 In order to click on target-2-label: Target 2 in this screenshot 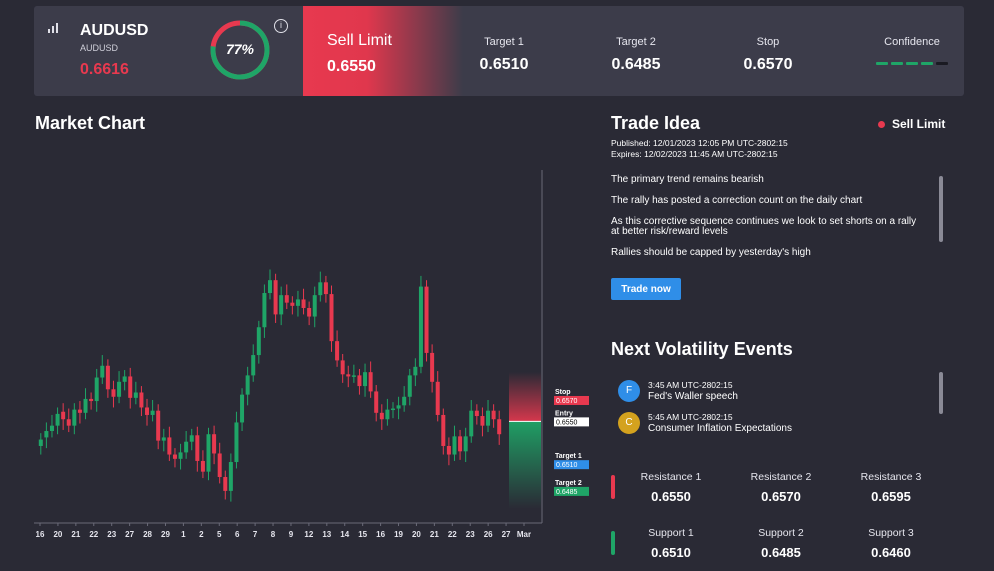, I will do `click(636, 42)`.